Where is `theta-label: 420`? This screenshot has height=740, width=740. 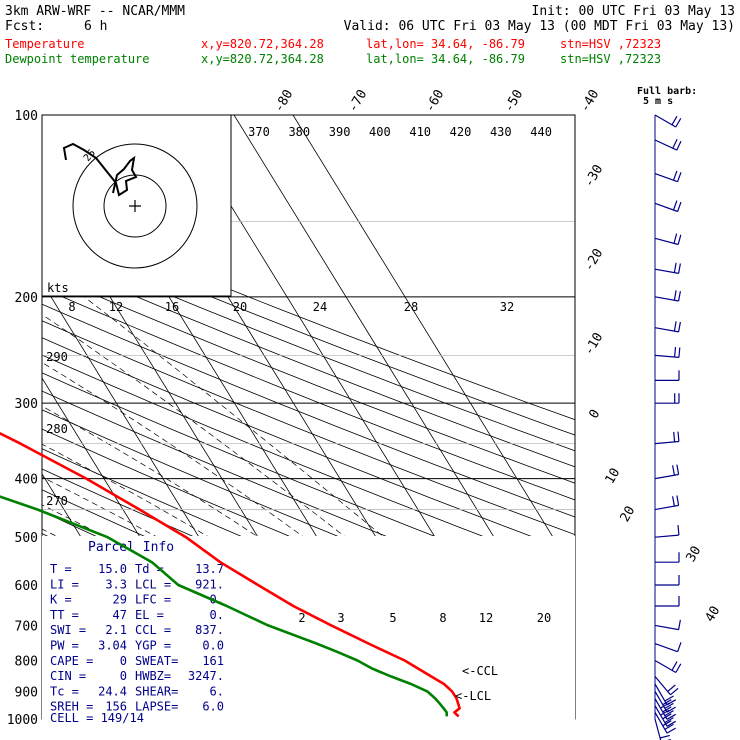
theta-label: 420 is located at coordinates (461, 132).